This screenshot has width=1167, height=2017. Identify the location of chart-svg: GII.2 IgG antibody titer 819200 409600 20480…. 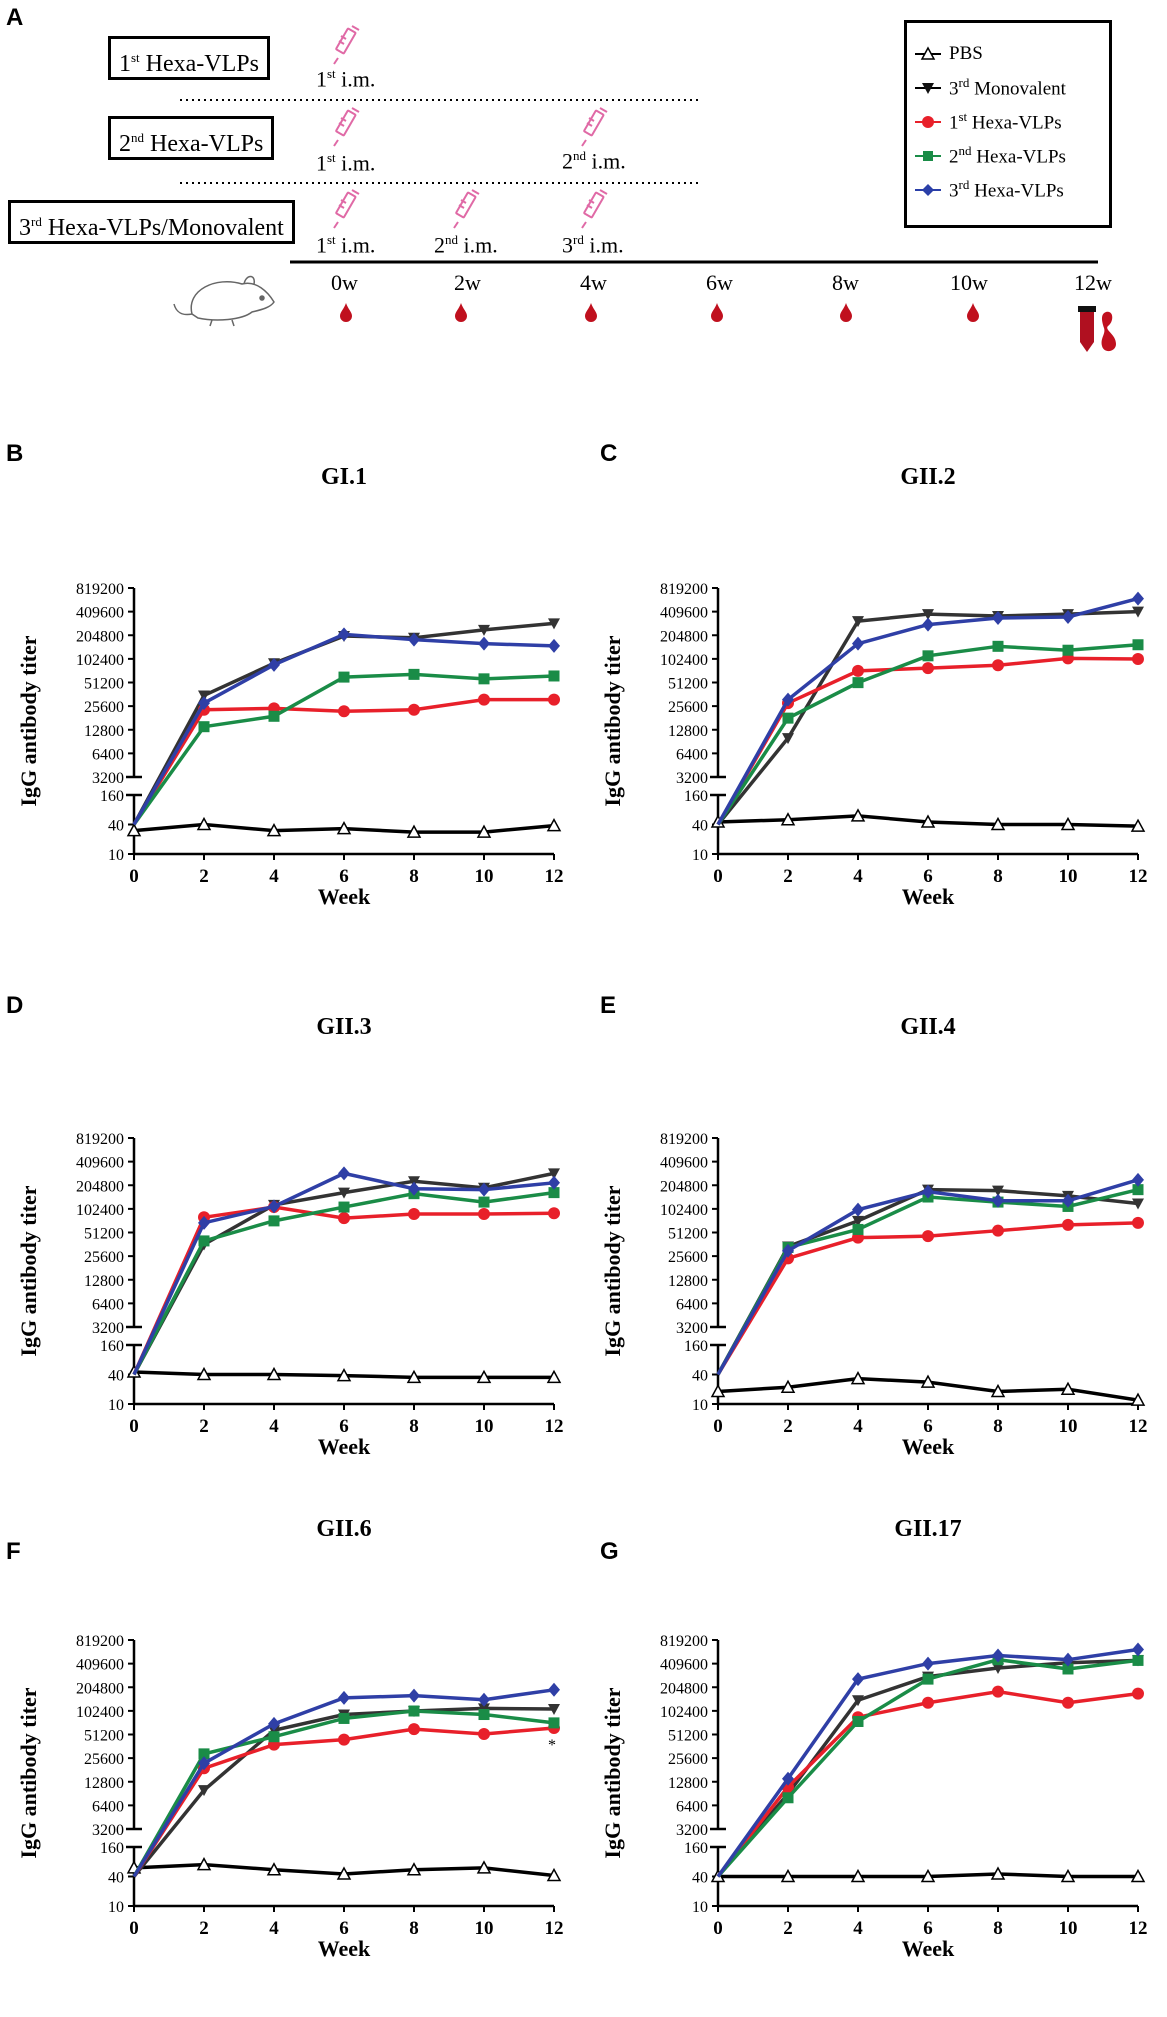
(874, 686).